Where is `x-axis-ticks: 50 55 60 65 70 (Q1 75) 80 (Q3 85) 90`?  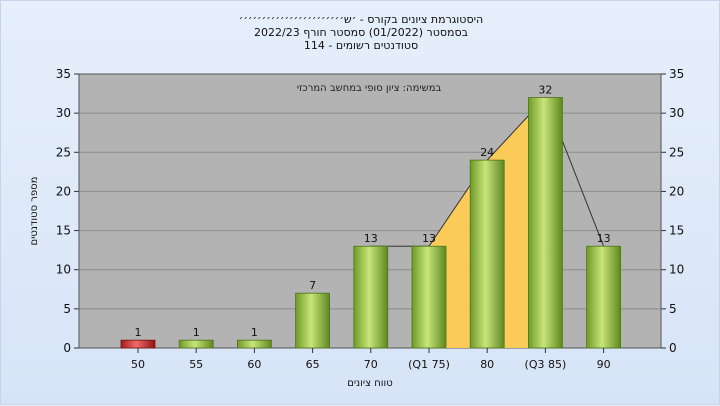 x-axis-ticks: 50 55 60 65 70 (Q1 75) 80 (Q3 85) 90 is located at coordinates (371, 359).